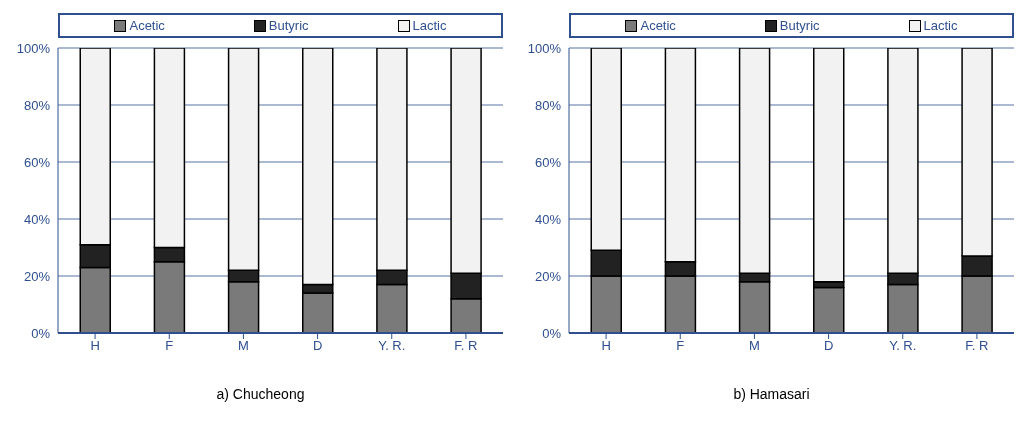 The width and height of the screenshot is (1032, 443). I want to click on text: b) Hamasari, so click(771, 394).